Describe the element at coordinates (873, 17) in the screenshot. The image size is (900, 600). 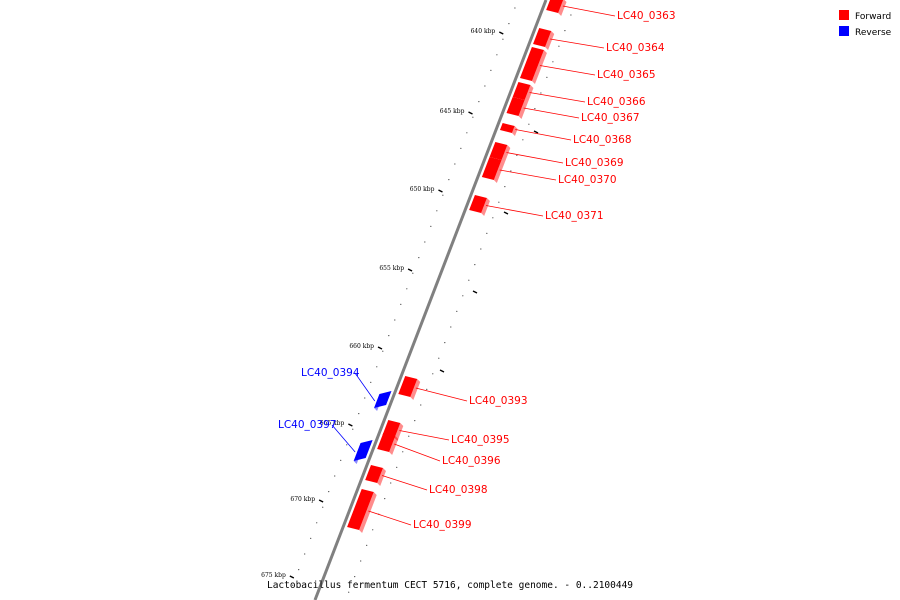
I see `legend-forward-label: Forward` at that location.